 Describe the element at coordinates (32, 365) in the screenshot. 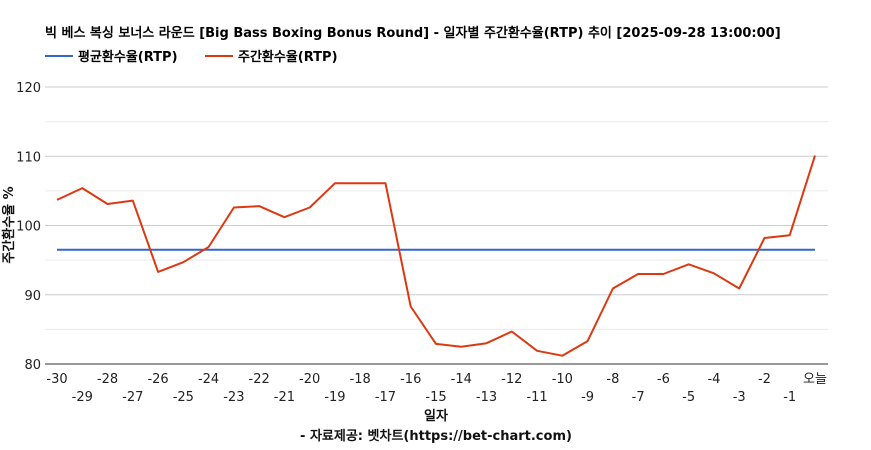

I see `y-tick-label: 80` at that location.